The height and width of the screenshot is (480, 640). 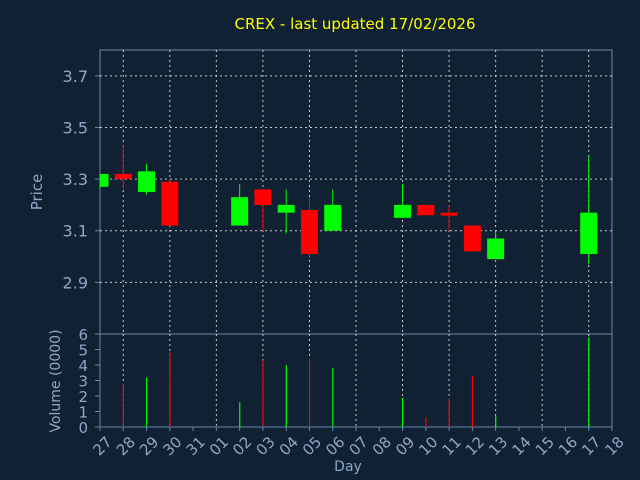 I want to click on volume-tick-label: 1, so click(x=83, y=413).